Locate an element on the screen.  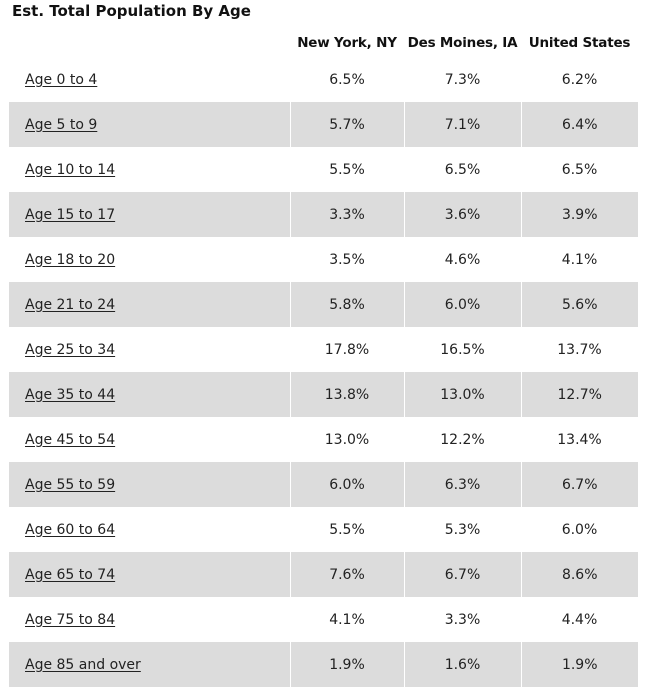
new-york-value: 6.5% is located at coordinates (347, 79).